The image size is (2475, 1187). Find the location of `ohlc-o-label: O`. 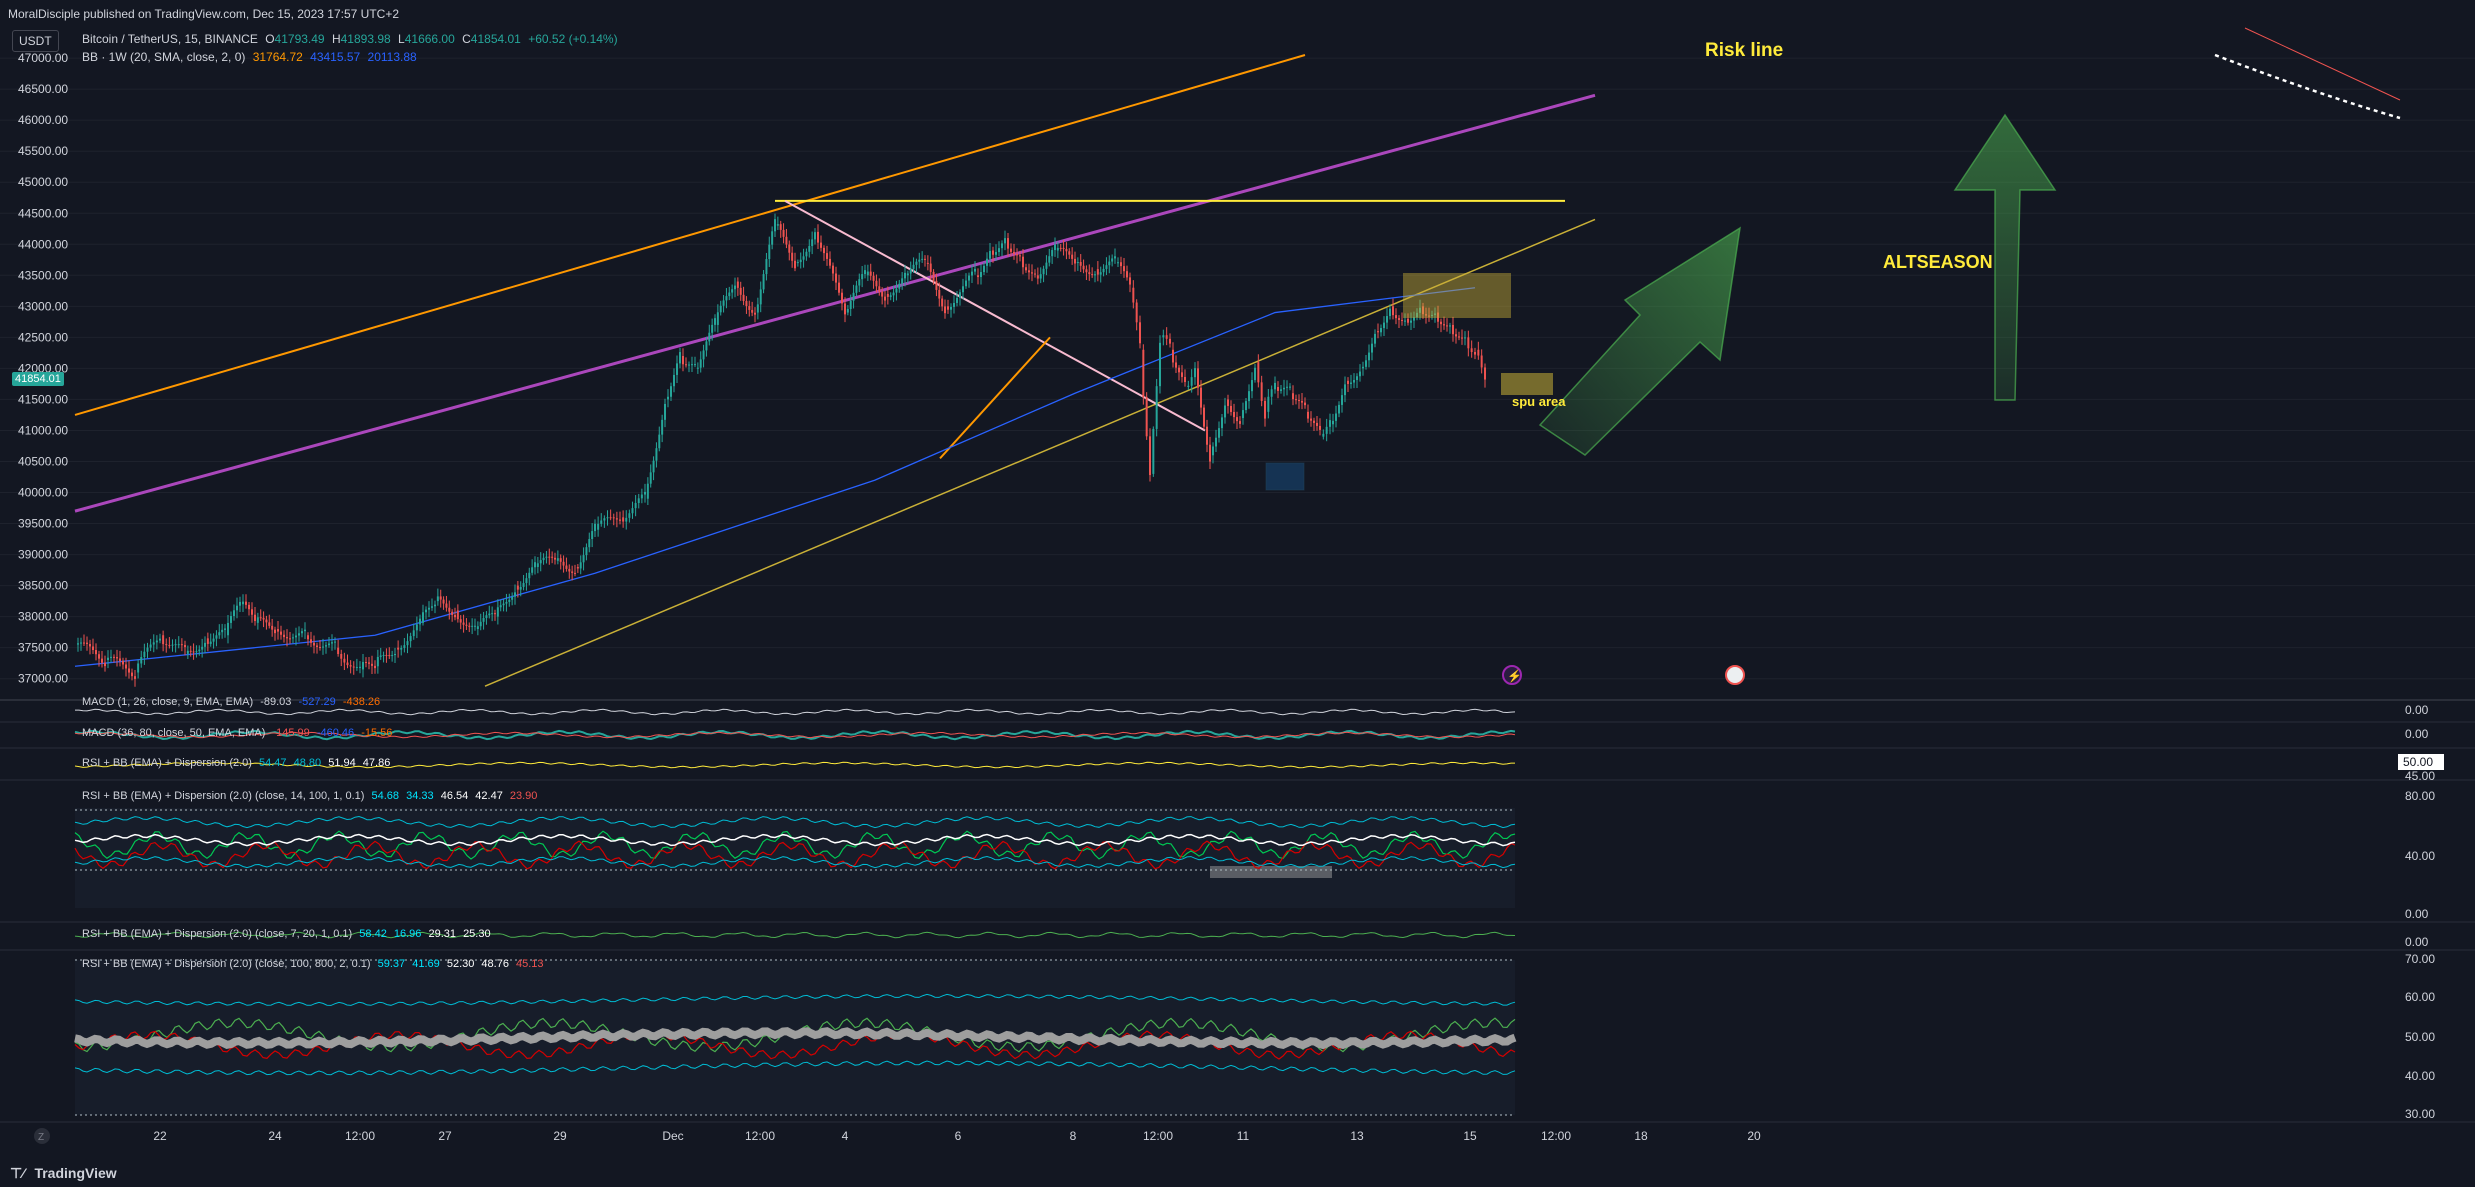

ohlc-o-label: O is located at coordinates (270, 39).